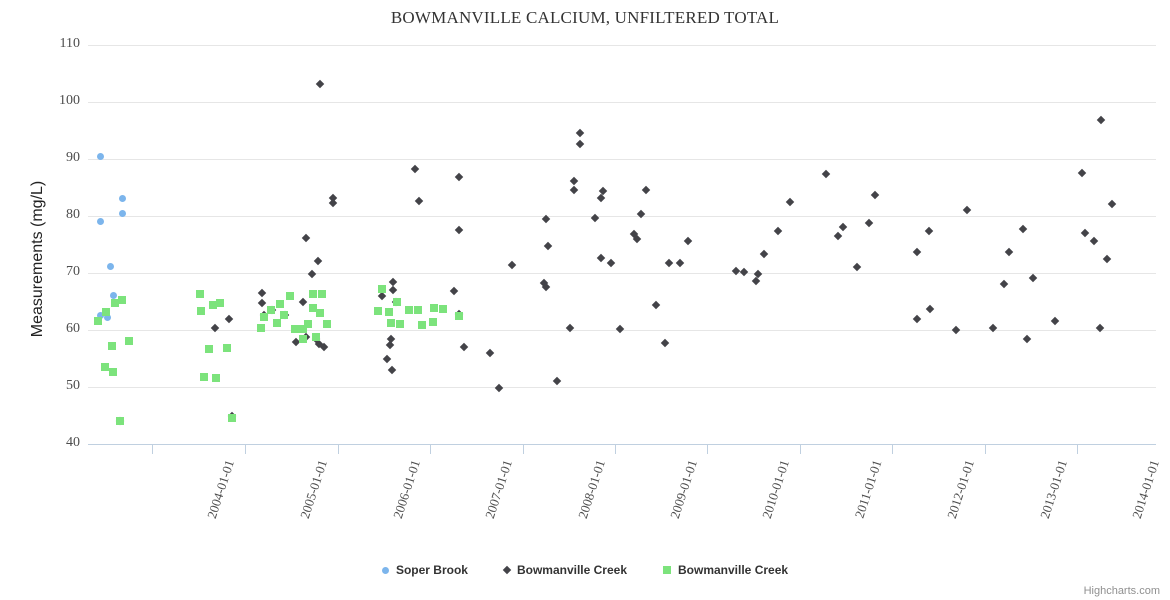 This screenshot has height=600, width=1170. Describe the element at coordinates (424, 570) in the screenshot. I see `legend-item-1: Soper Brook` at that location.